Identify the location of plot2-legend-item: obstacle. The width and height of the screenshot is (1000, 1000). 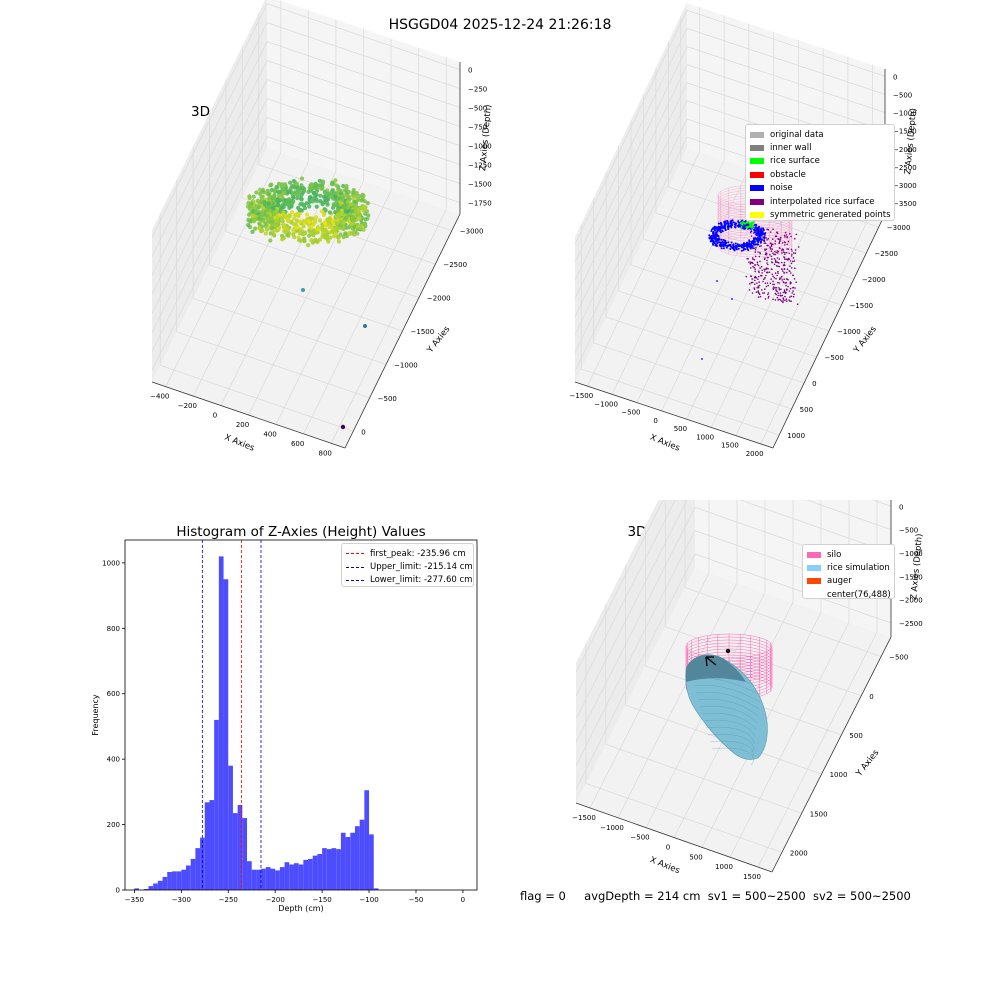
(820, 174).